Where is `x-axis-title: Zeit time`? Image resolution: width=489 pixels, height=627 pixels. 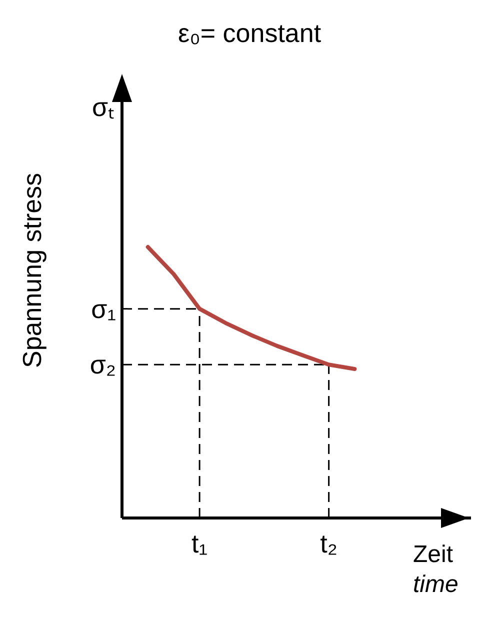 x-axis-title: Zeit time is located at coordinates (435, 569).